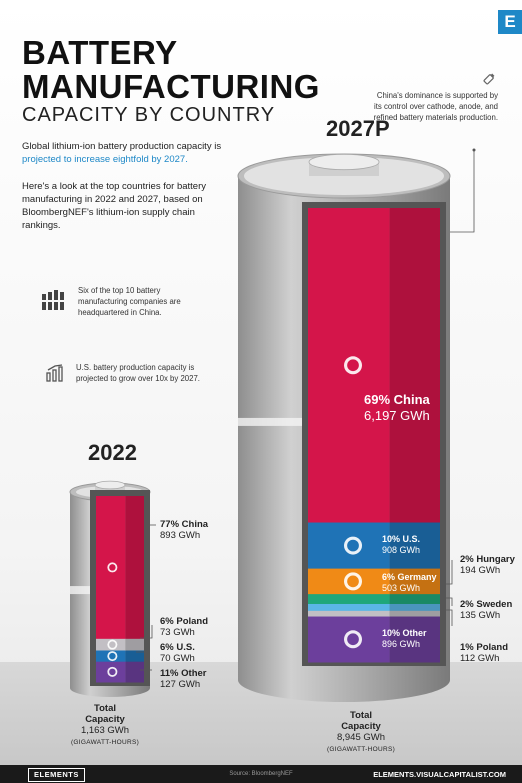 The image size is (522, 783). What do you see at coordinates (417, 577) in the screenshot?
I see `name: Germany` at bounding box center [417, 577].